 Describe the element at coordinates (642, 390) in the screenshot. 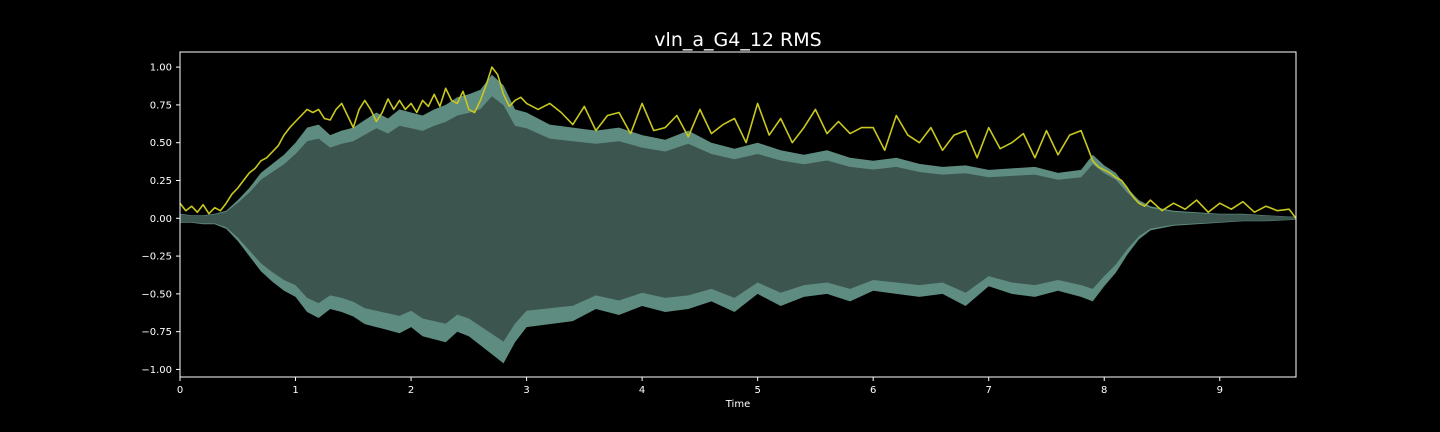

I see `x-tick-label: 4` at that location.